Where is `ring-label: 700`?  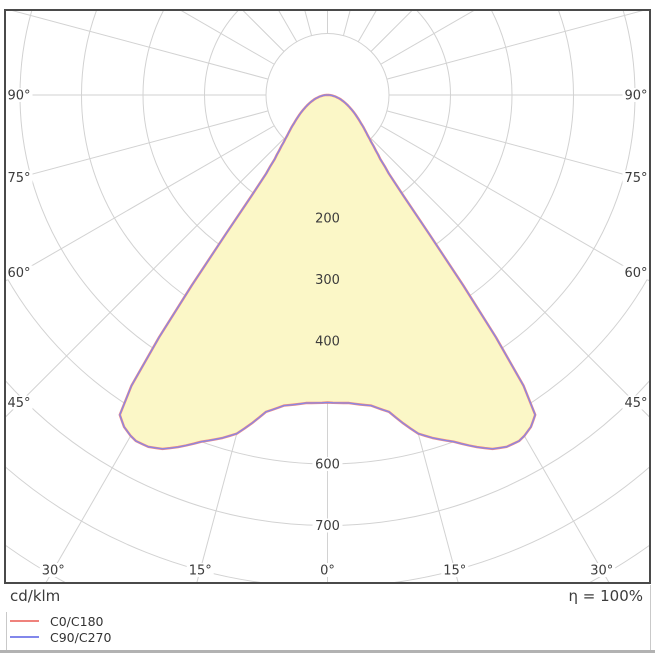
ring-label: 700 is located at coordinates (327, 526).